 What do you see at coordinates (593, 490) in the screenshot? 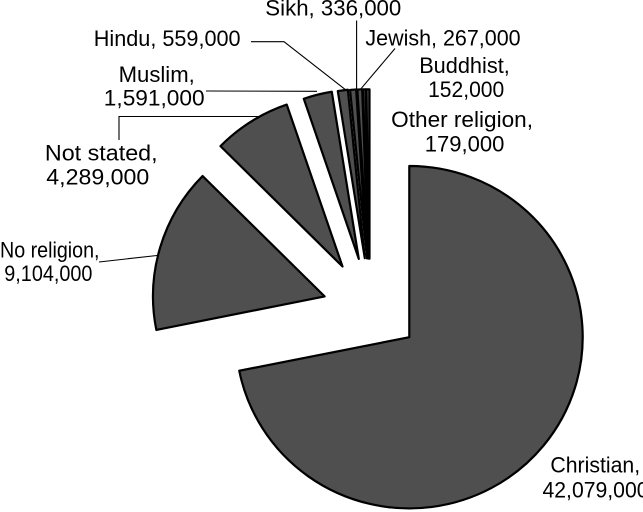
I see `svg-text: 42,079,000` at bounding box center [593, 490].